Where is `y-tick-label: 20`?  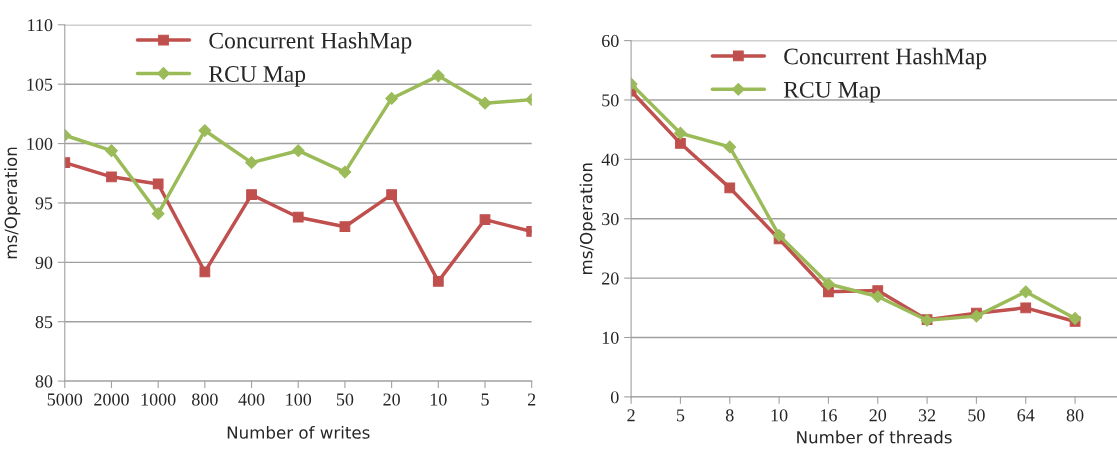
y-tick-label: 20 is located at coordinates (610, 278).